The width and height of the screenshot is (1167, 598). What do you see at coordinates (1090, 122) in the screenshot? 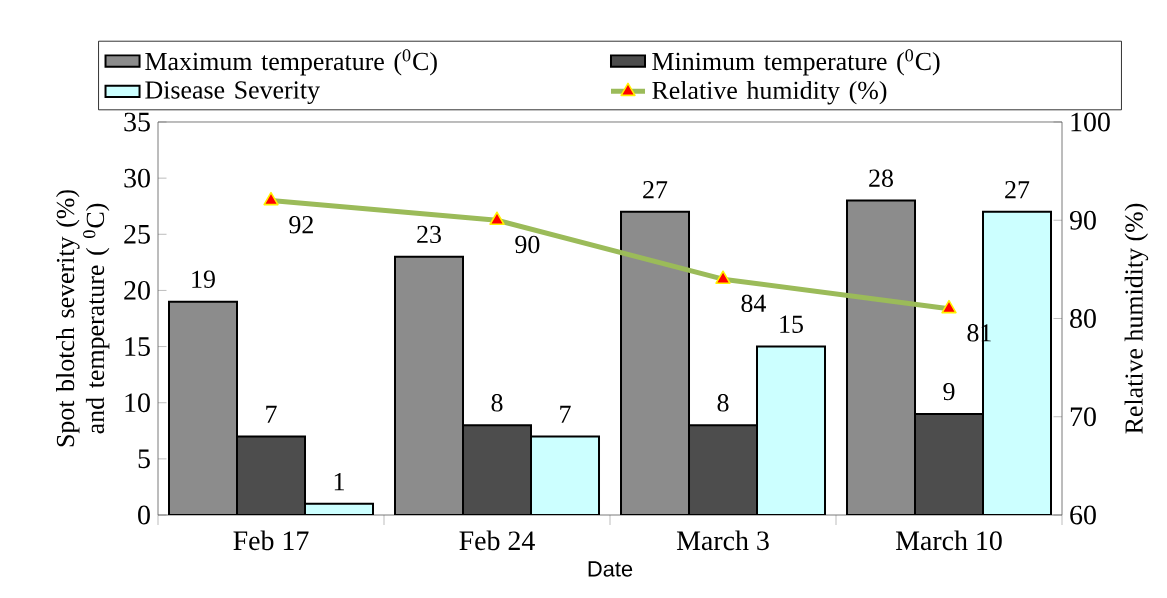
I see `y2-tick-label: 100` at bounding box center [1090, 122].